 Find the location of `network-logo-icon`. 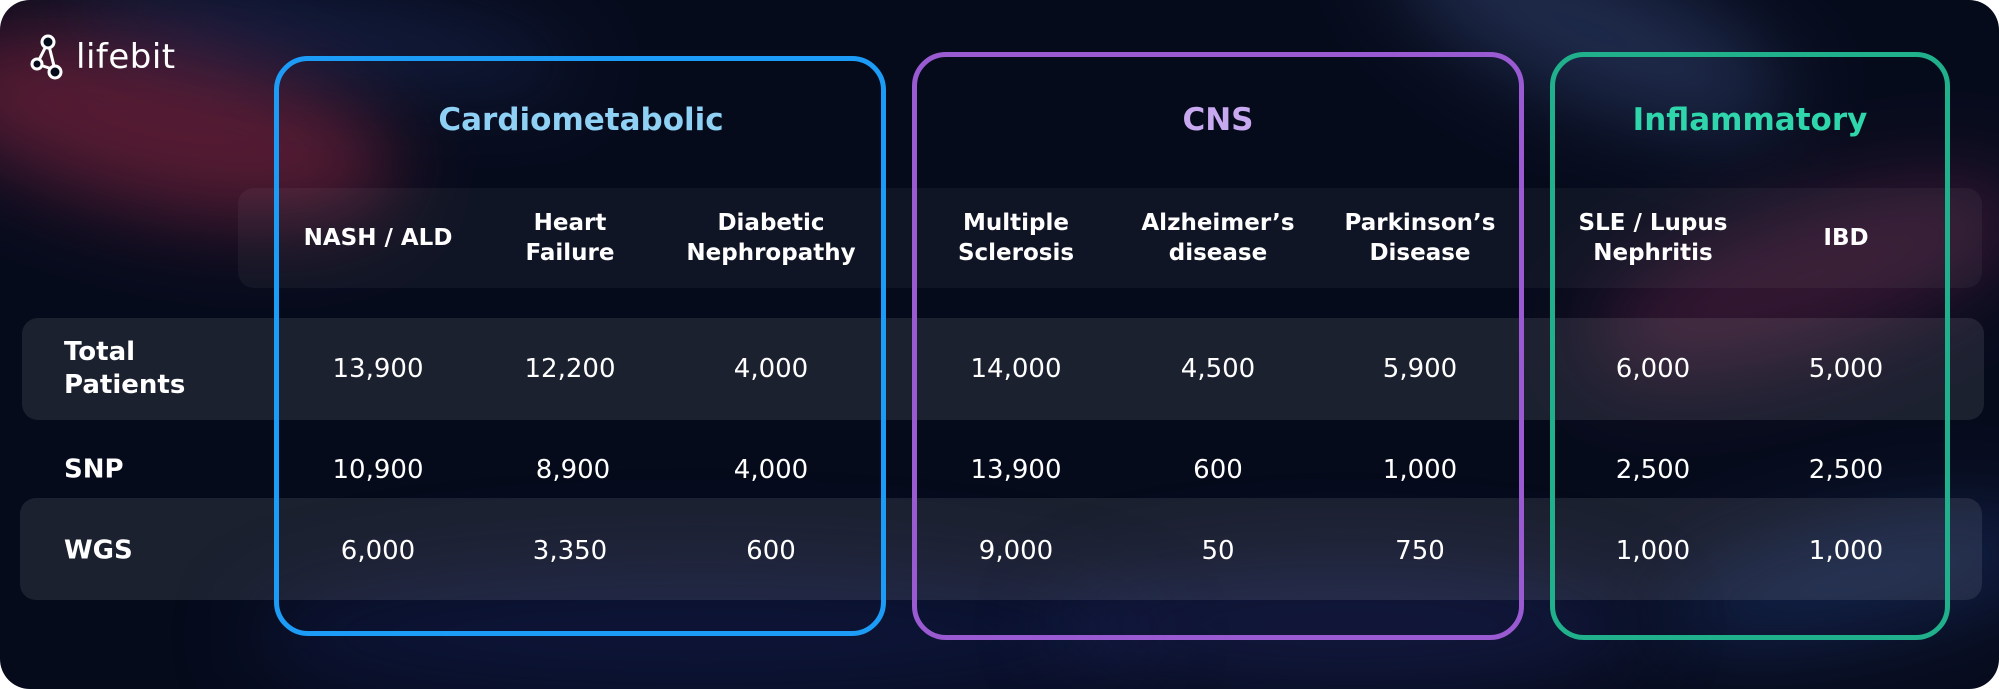

network-logo-icon is located at coordinates (46, 57).